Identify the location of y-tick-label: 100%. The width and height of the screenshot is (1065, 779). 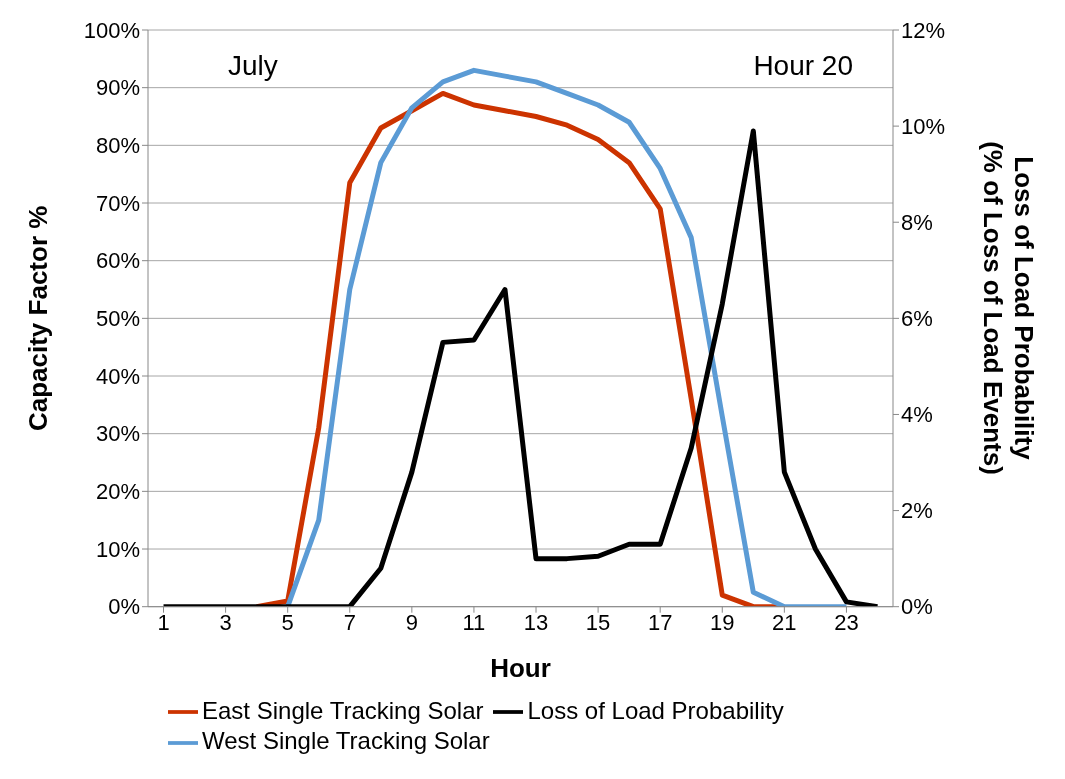
(111, 30).